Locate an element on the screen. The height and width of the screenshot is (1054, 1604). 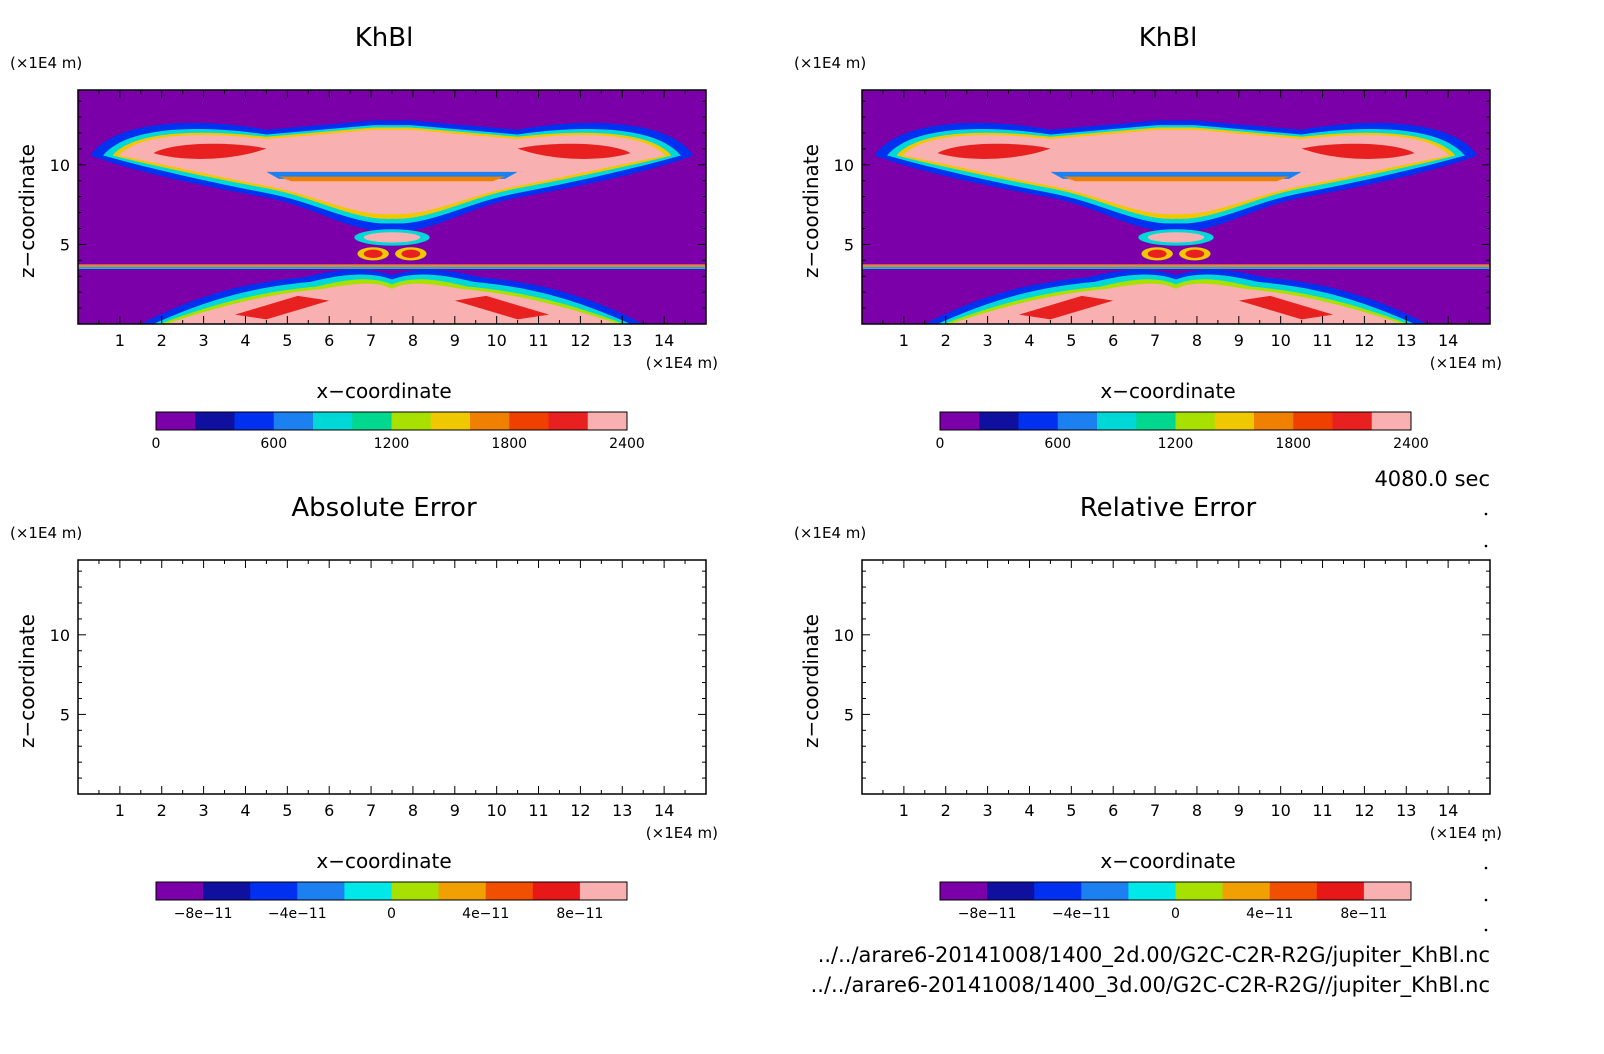
x-tick-label: 14 is located at coordinates (1448, 810).